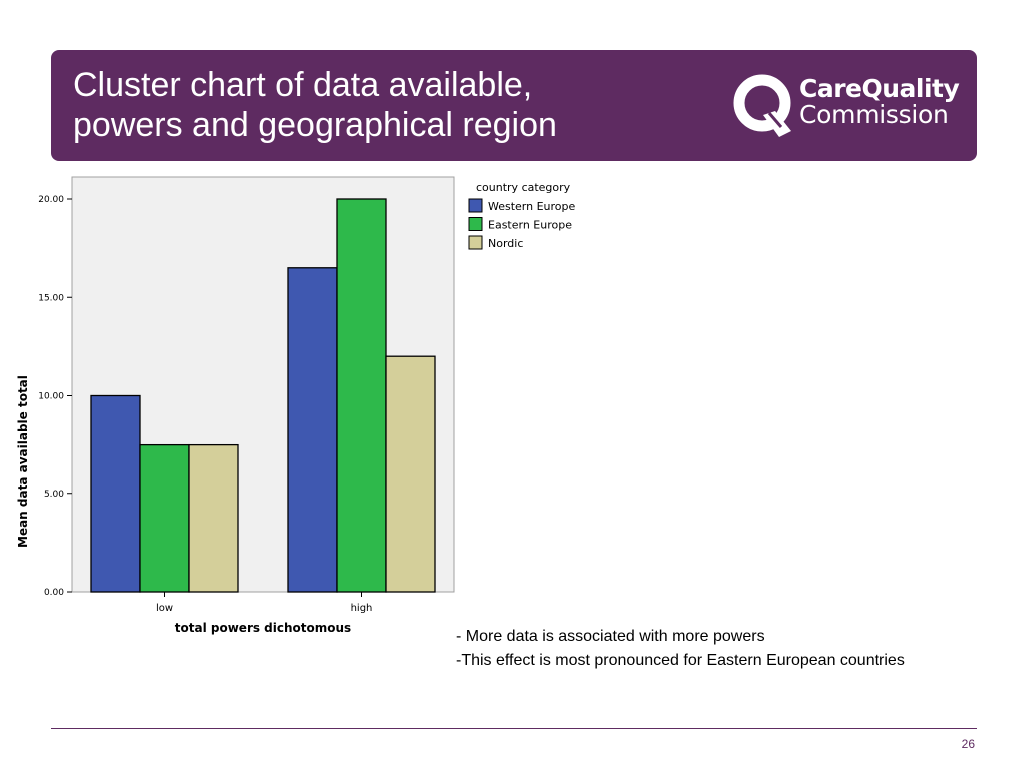  I want to click on legend-label: Western Europe, so click(532, 206).